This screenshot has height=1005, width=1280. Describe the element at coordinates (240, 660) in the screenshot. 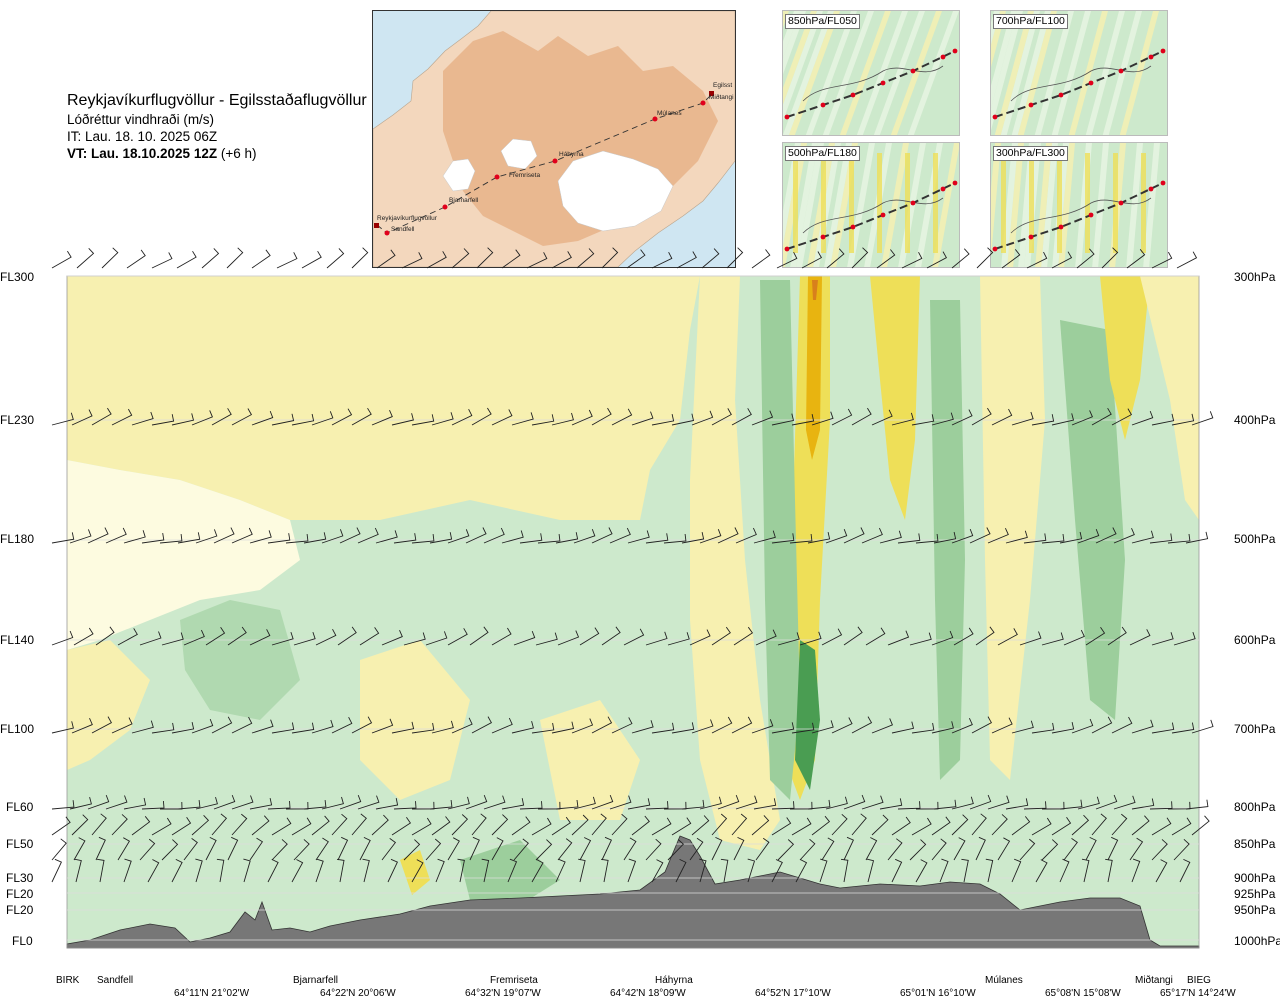

I see `xs-mid-green` at that location.